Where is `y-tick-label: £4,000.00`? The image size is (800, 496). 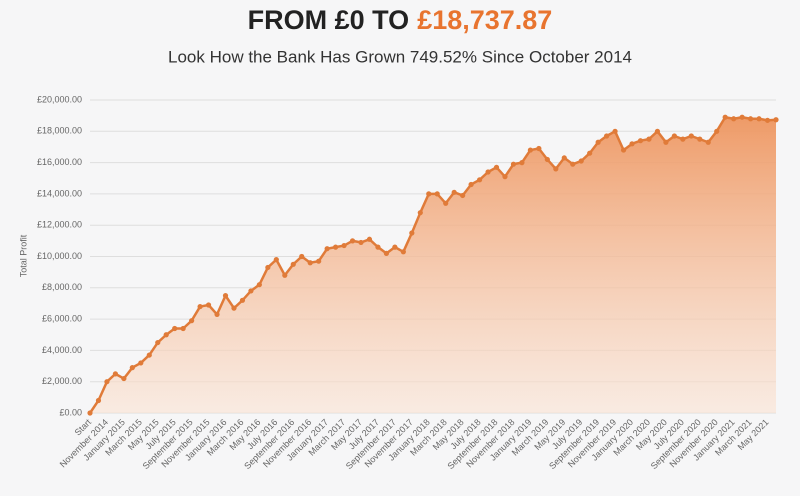
y-tick-label: £4,000.00 is located at coordinates (62, 350).